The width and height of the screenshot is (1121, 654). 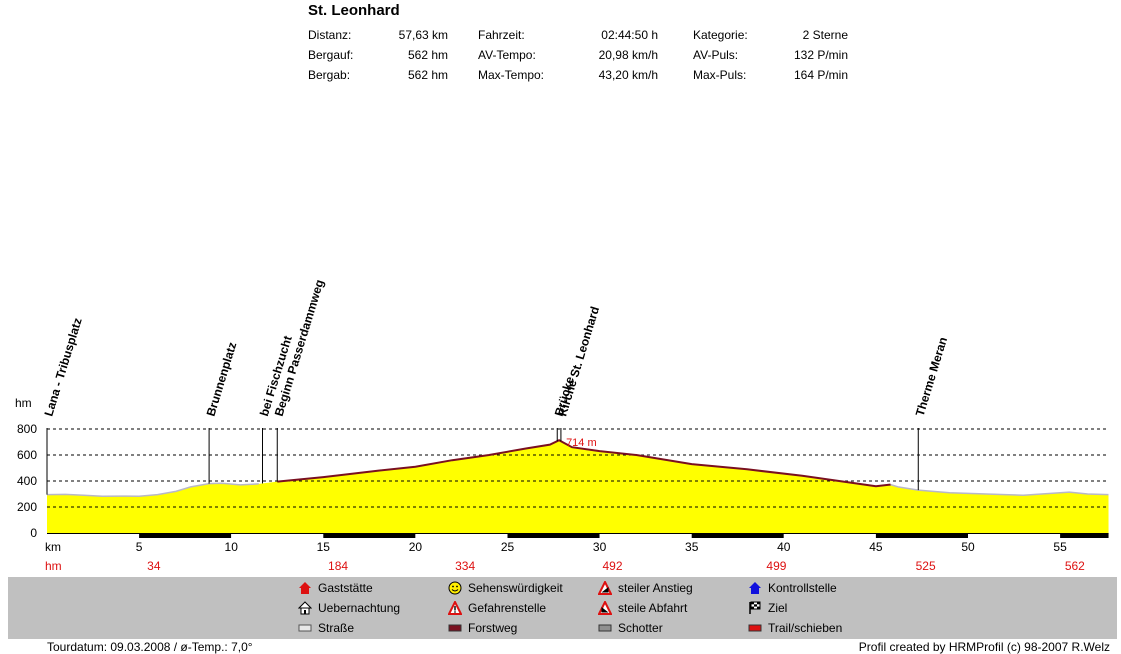 What do you see at coordinates (825, 35) in the screenshot?
I see `stat-value-kategorie: 2 Sterne` at bounding box center [825, 35].